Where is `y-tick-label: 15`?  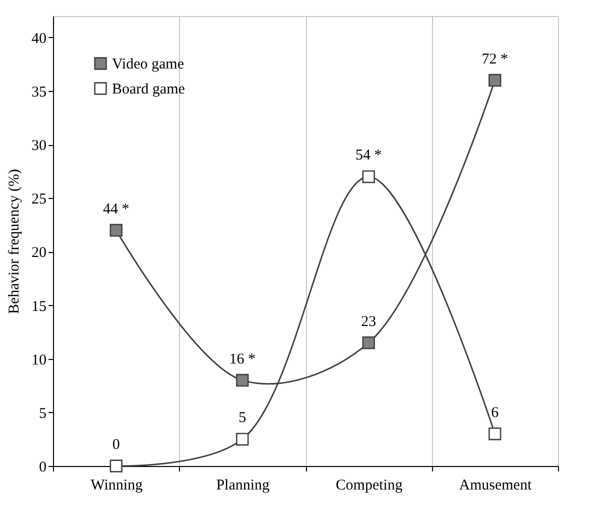 y-tick-label: 15 is located at coordinates (39, 306).